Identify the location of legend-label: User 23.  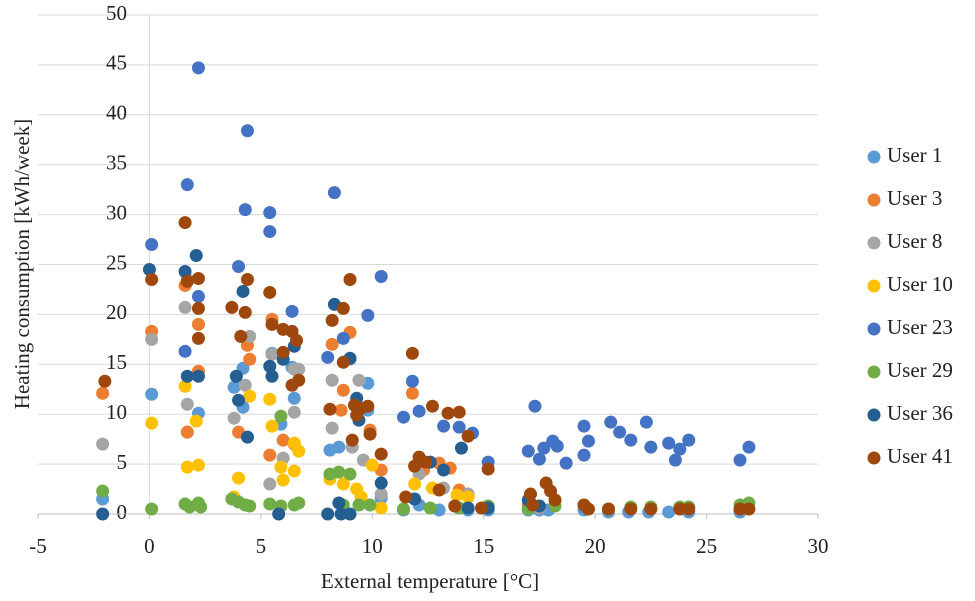
(920, 327).